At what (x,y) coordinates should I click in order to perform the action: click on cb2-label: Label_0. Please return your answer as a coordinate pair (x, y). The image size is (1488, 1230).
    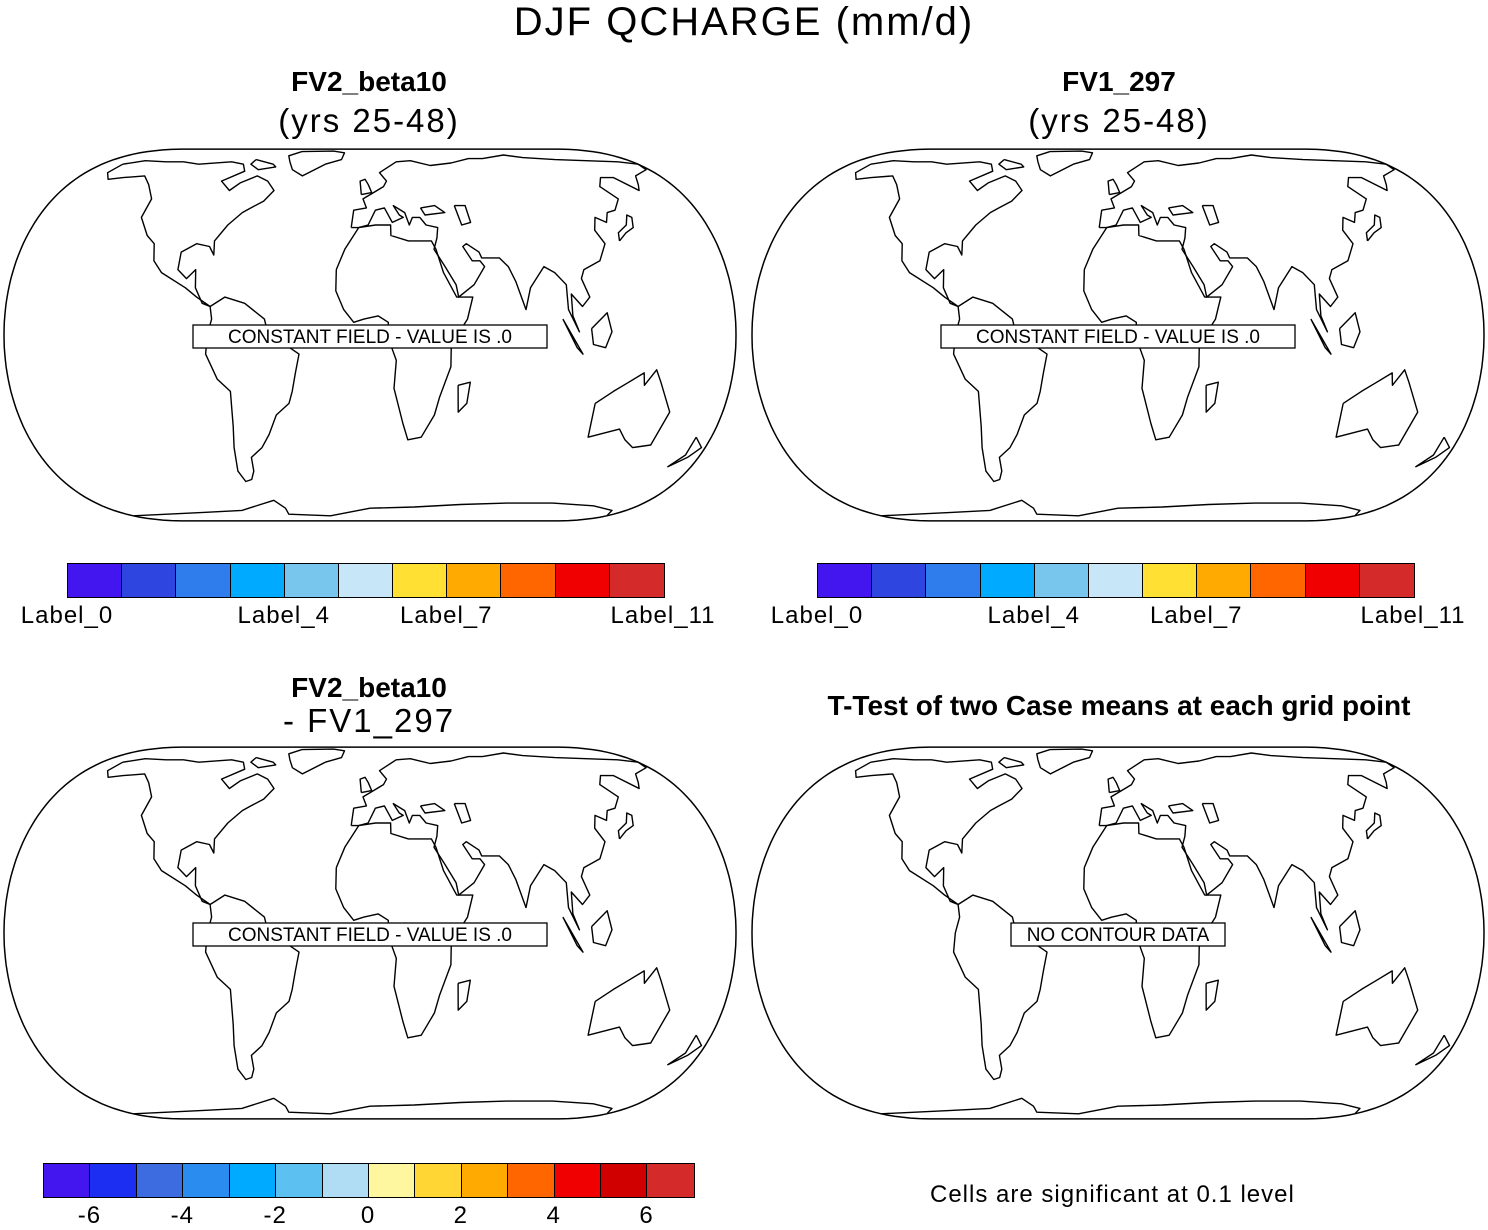
    Looking at the image, I should click on (817, 615).